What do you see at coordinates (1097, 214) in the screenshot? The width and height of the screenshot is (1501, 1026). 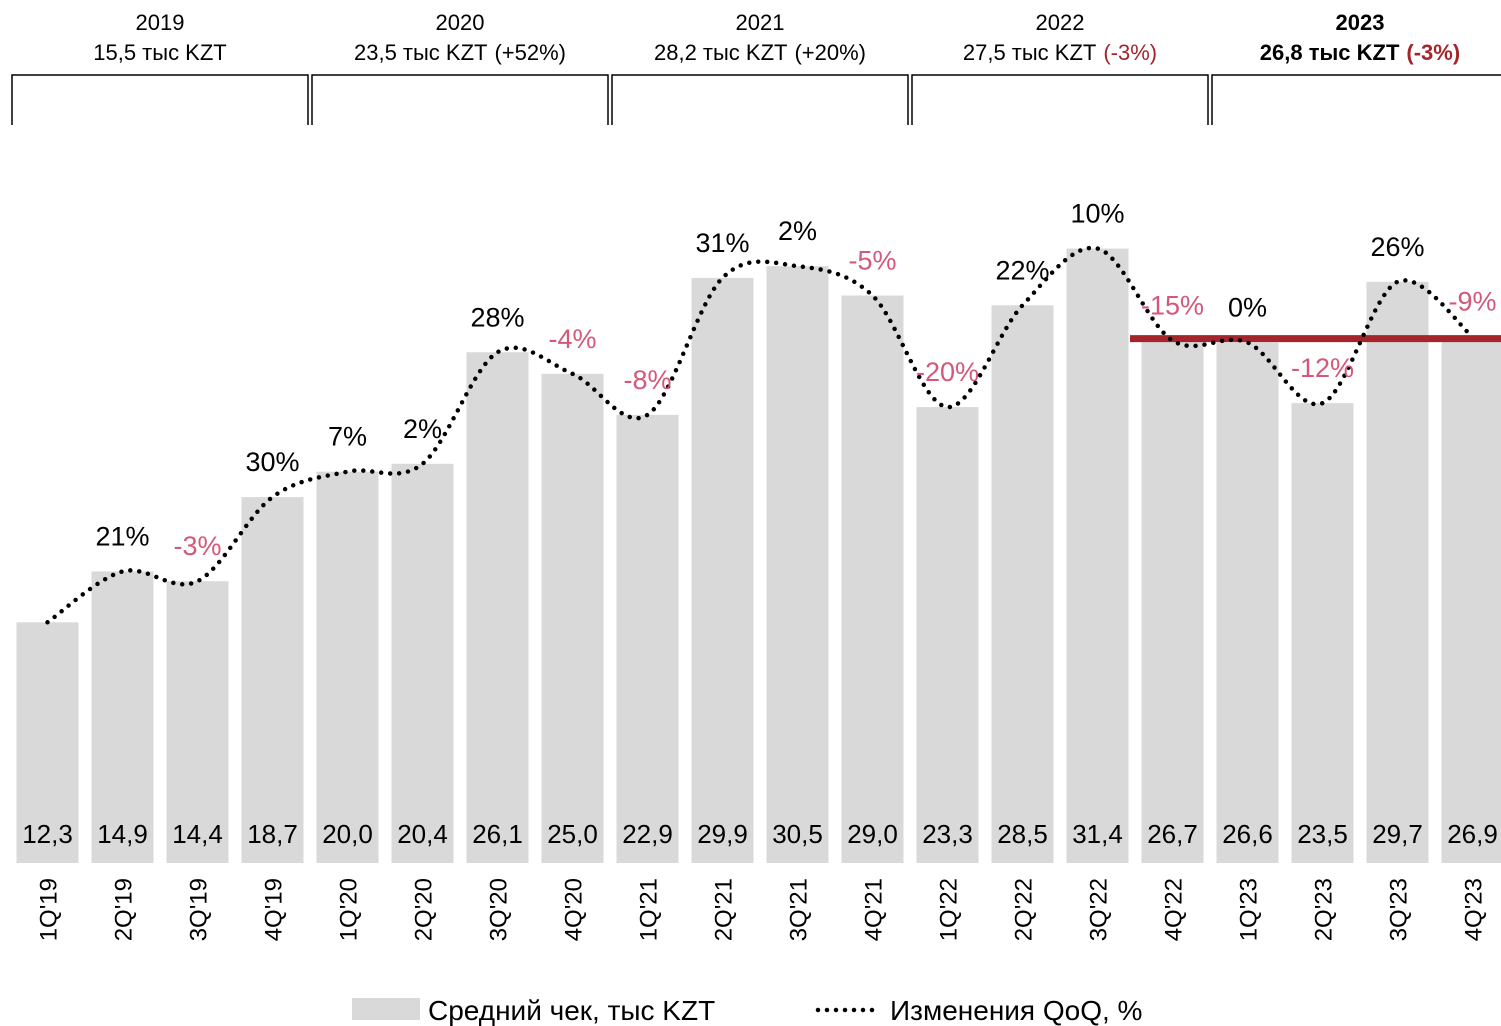 I see `qoq-label: 10%` at bounding box center [1097, 214].